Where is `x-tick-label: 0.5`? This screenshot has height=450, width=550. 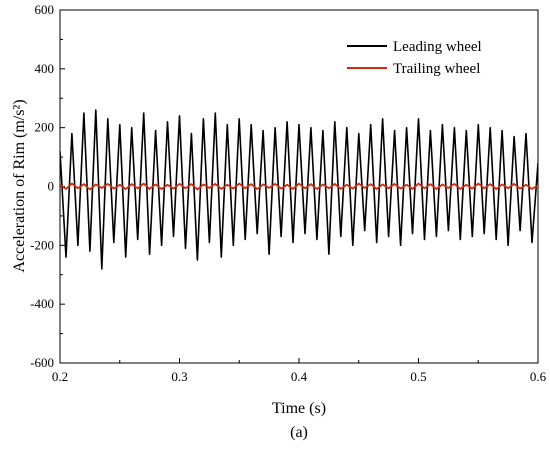 x-tick-label: 0.5 is located at coordinates (418, 376).